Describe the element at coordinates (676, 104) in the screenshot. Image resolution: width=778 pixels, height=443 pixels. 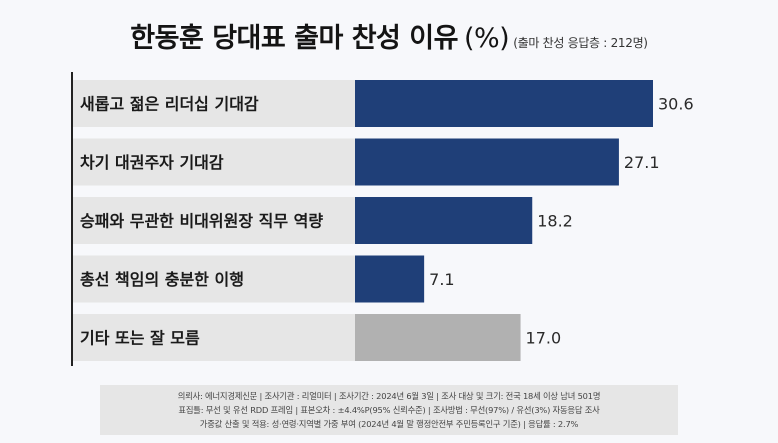
I see `value-label: 30.6` at that location.